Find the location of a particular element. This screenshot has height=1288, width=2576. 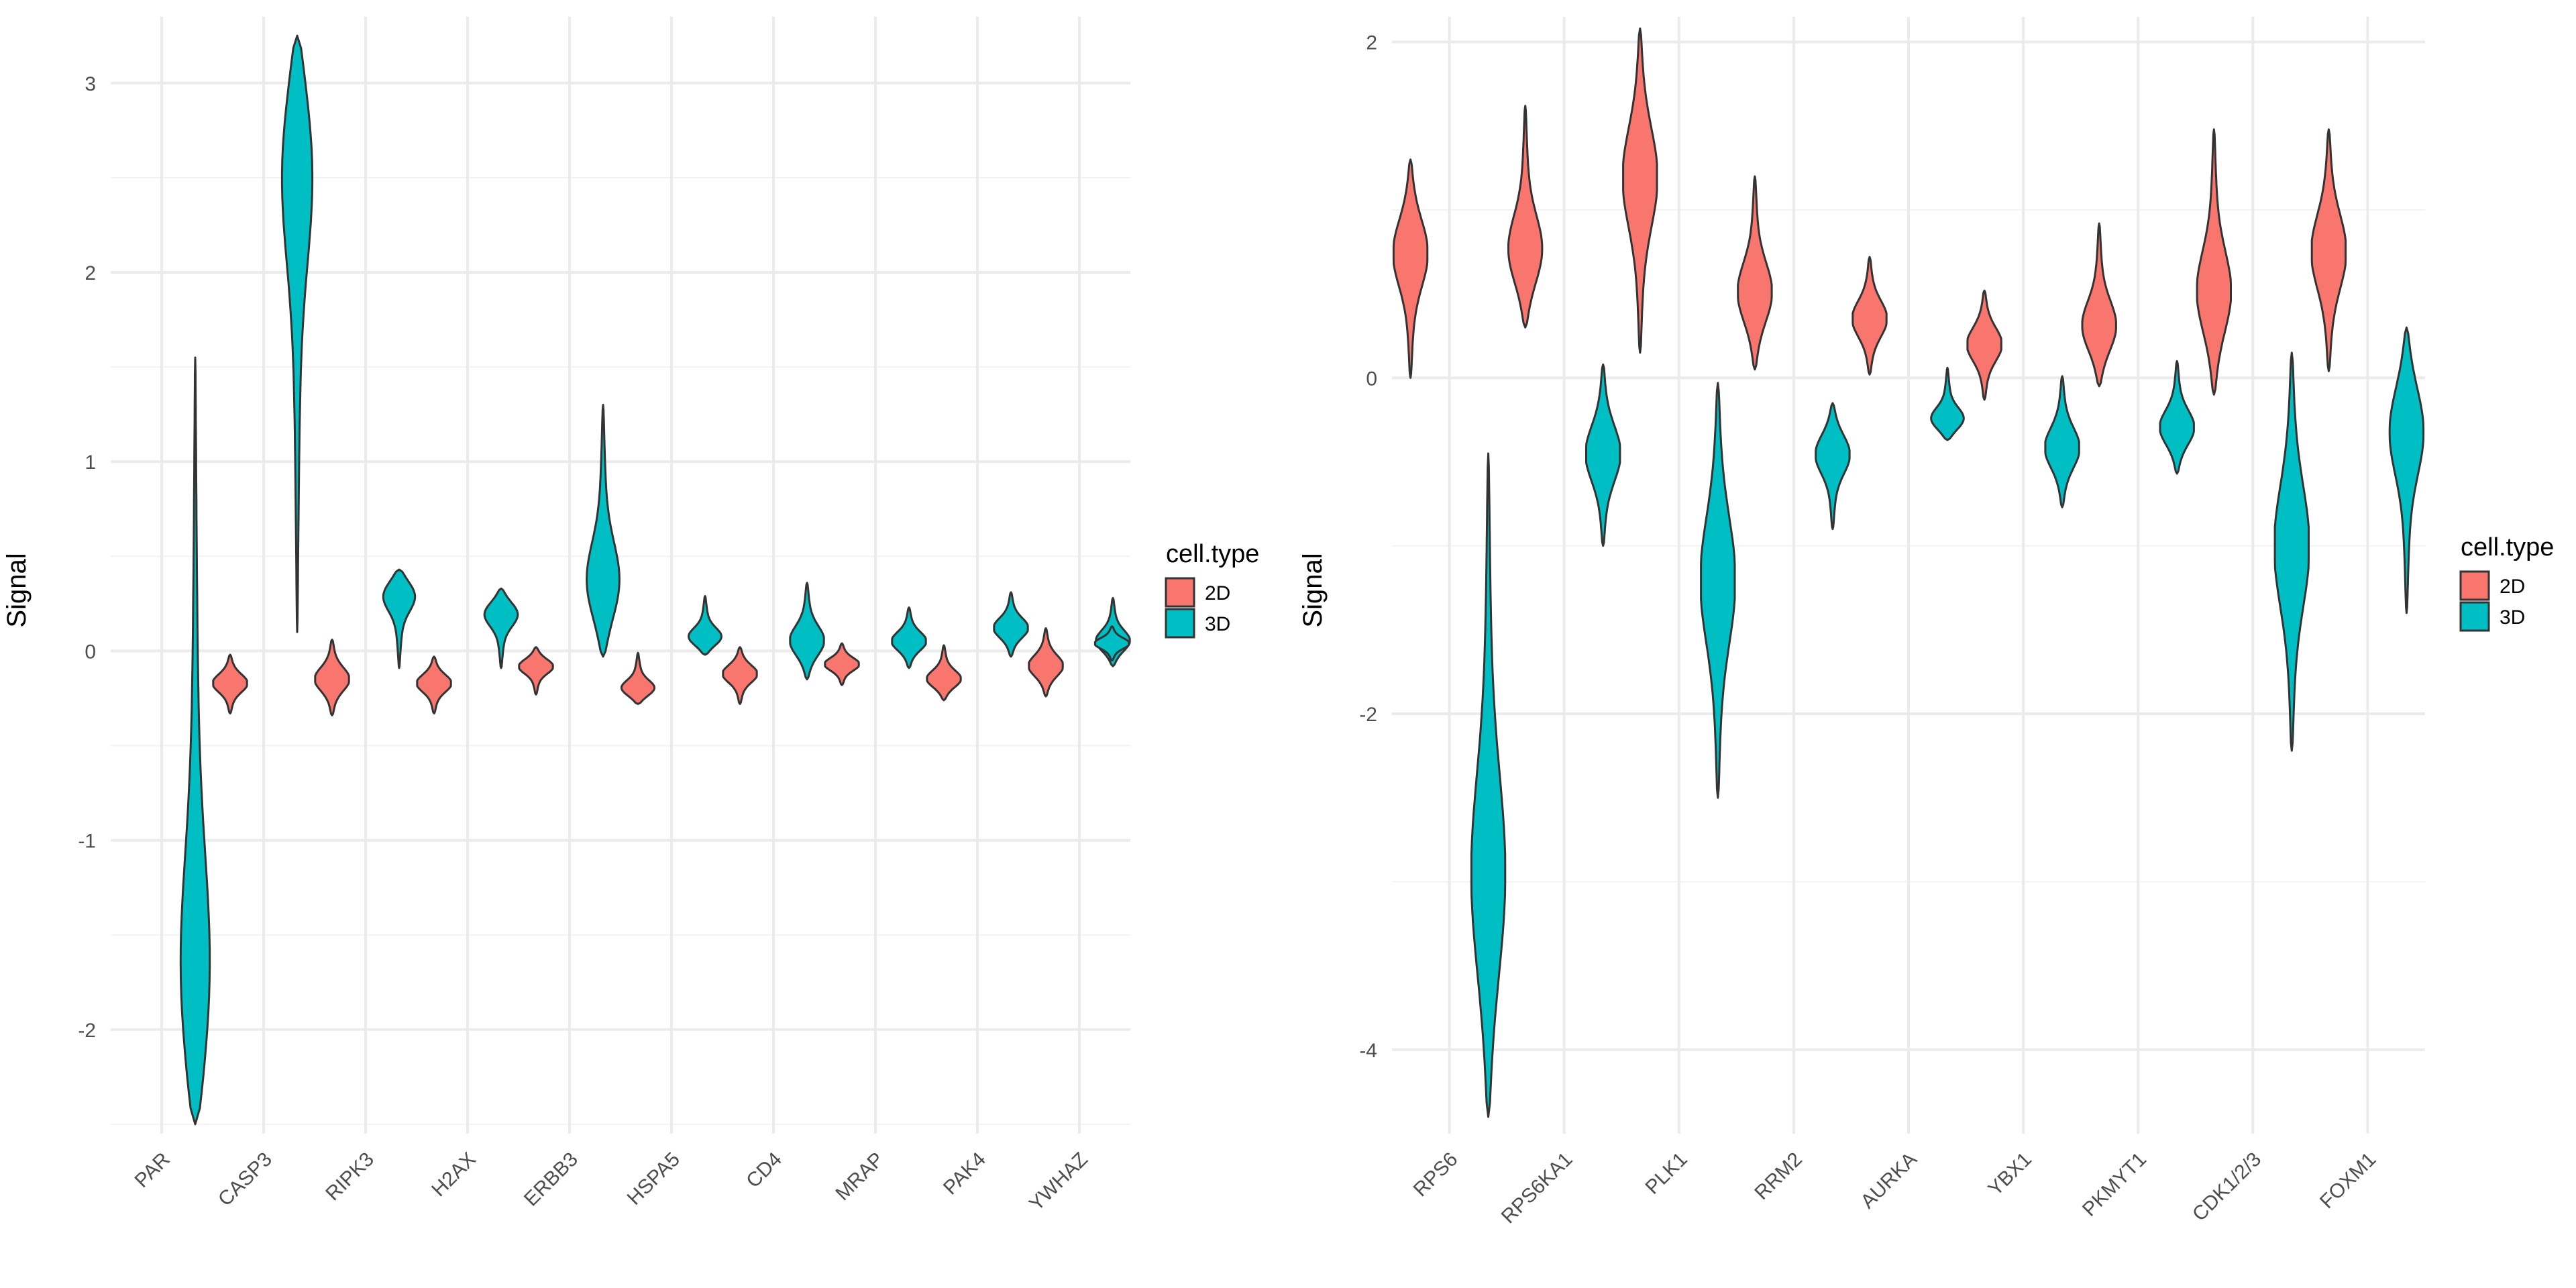

x-tick-label: CDK1/2/3 is located at coordinates (2226, 1187).